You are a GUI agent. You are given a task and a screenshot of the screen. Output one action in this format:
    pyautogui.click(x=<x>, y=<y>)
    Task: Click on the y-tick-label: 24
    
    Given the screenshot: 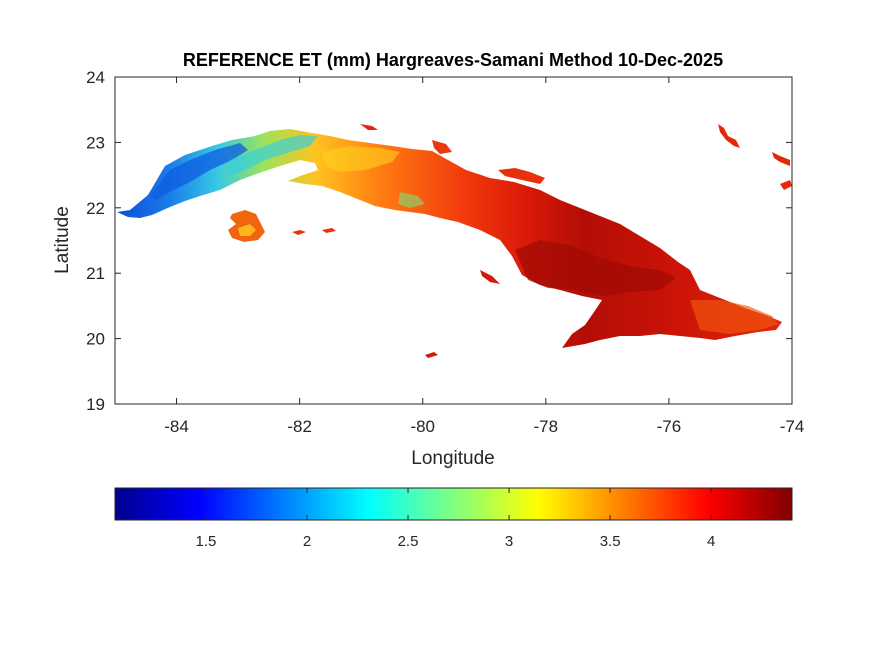 What is the action you would take?
    pyautogui.click(x=95, y=77)
    